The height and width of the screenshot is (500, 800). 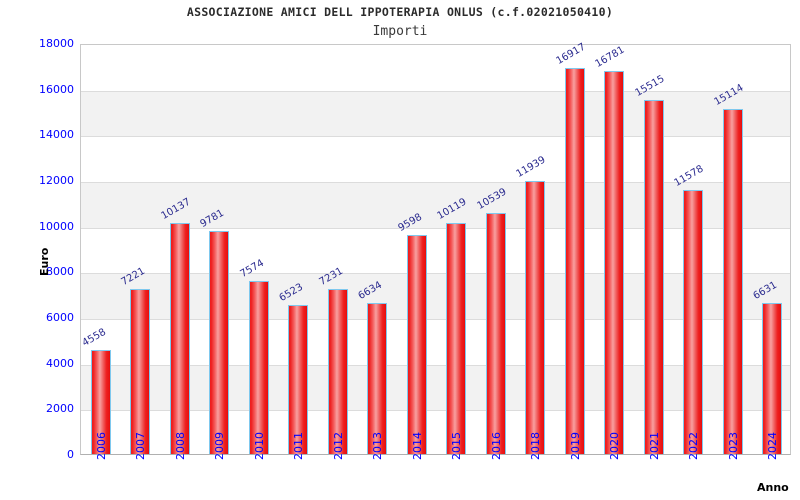 What do you see at coordinates (417, 446) in the screenshot?
I see `x-tick-label: 2014` at bounding box center [417, 446].